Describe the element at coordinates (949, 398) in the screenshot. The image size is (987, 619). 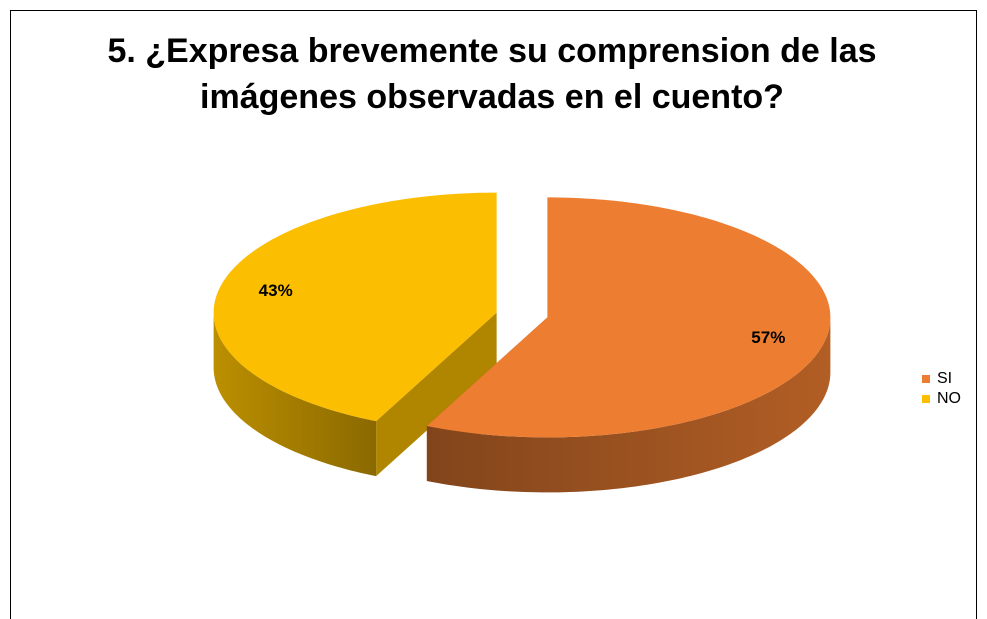
I see `legend-label: NO` at that location.